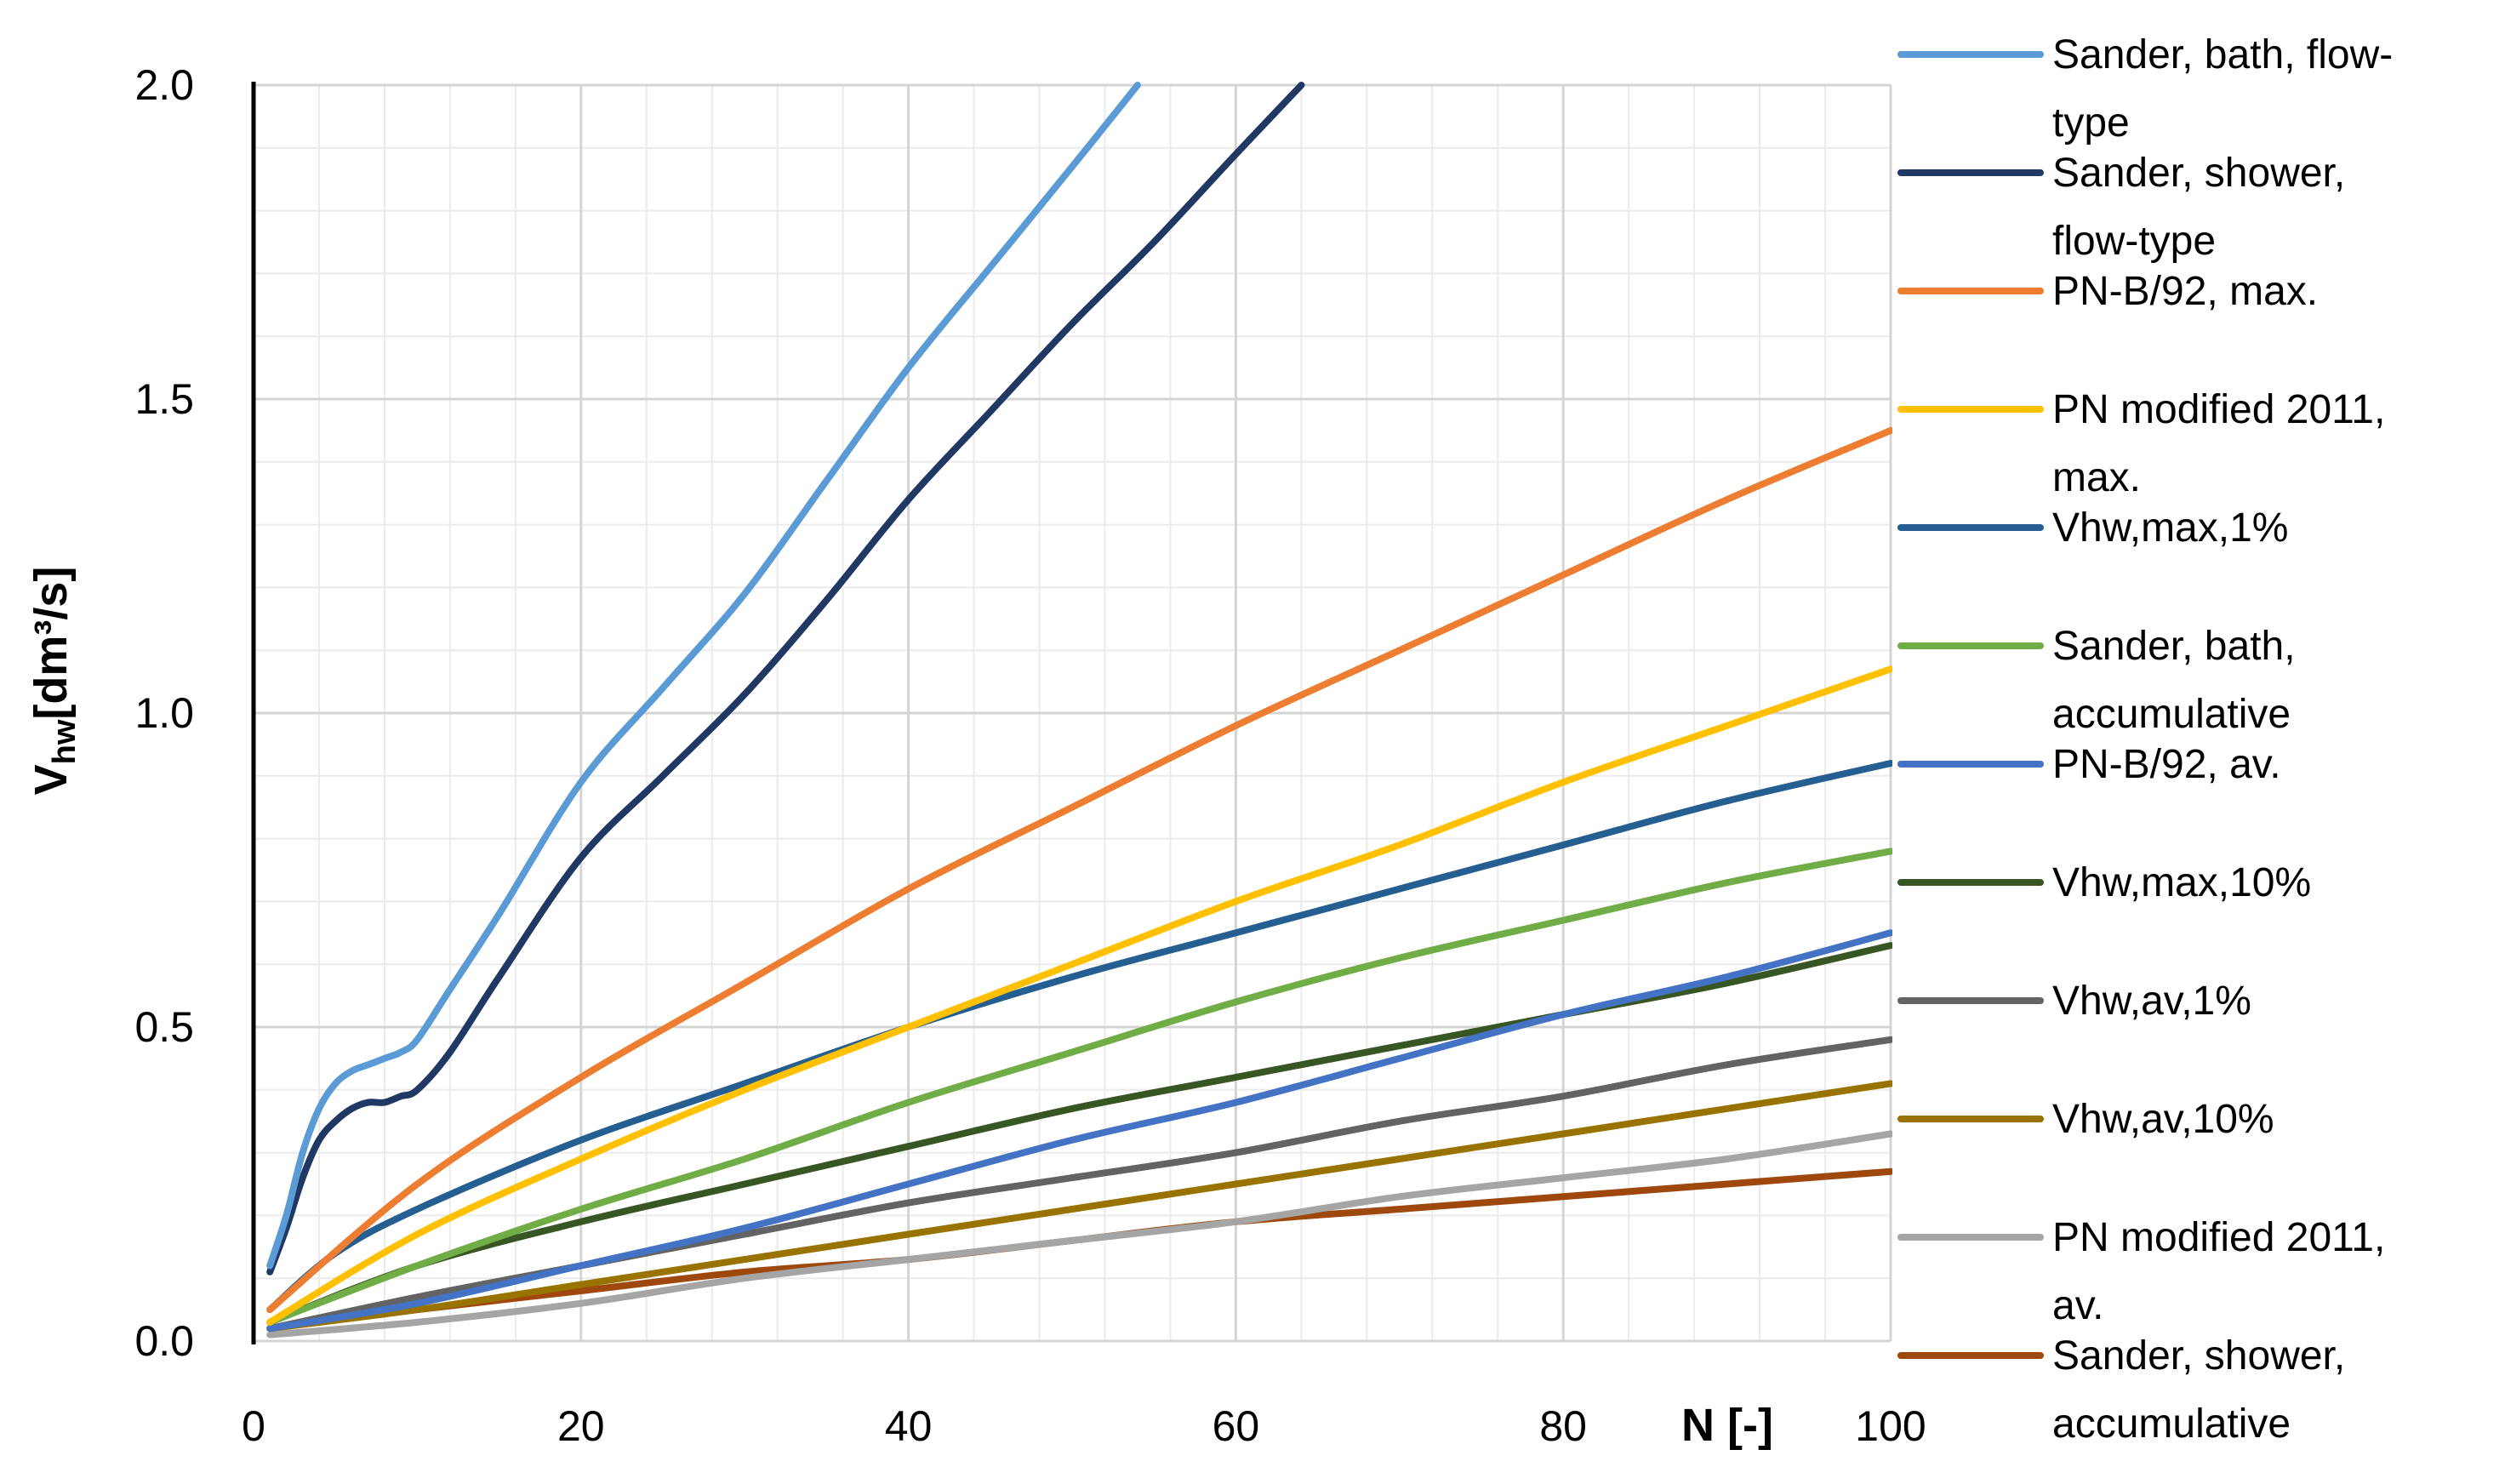  Describe the element at coordinates (164, 85) in the screenshot. I see `y-tick-label: 2.0` at that location.